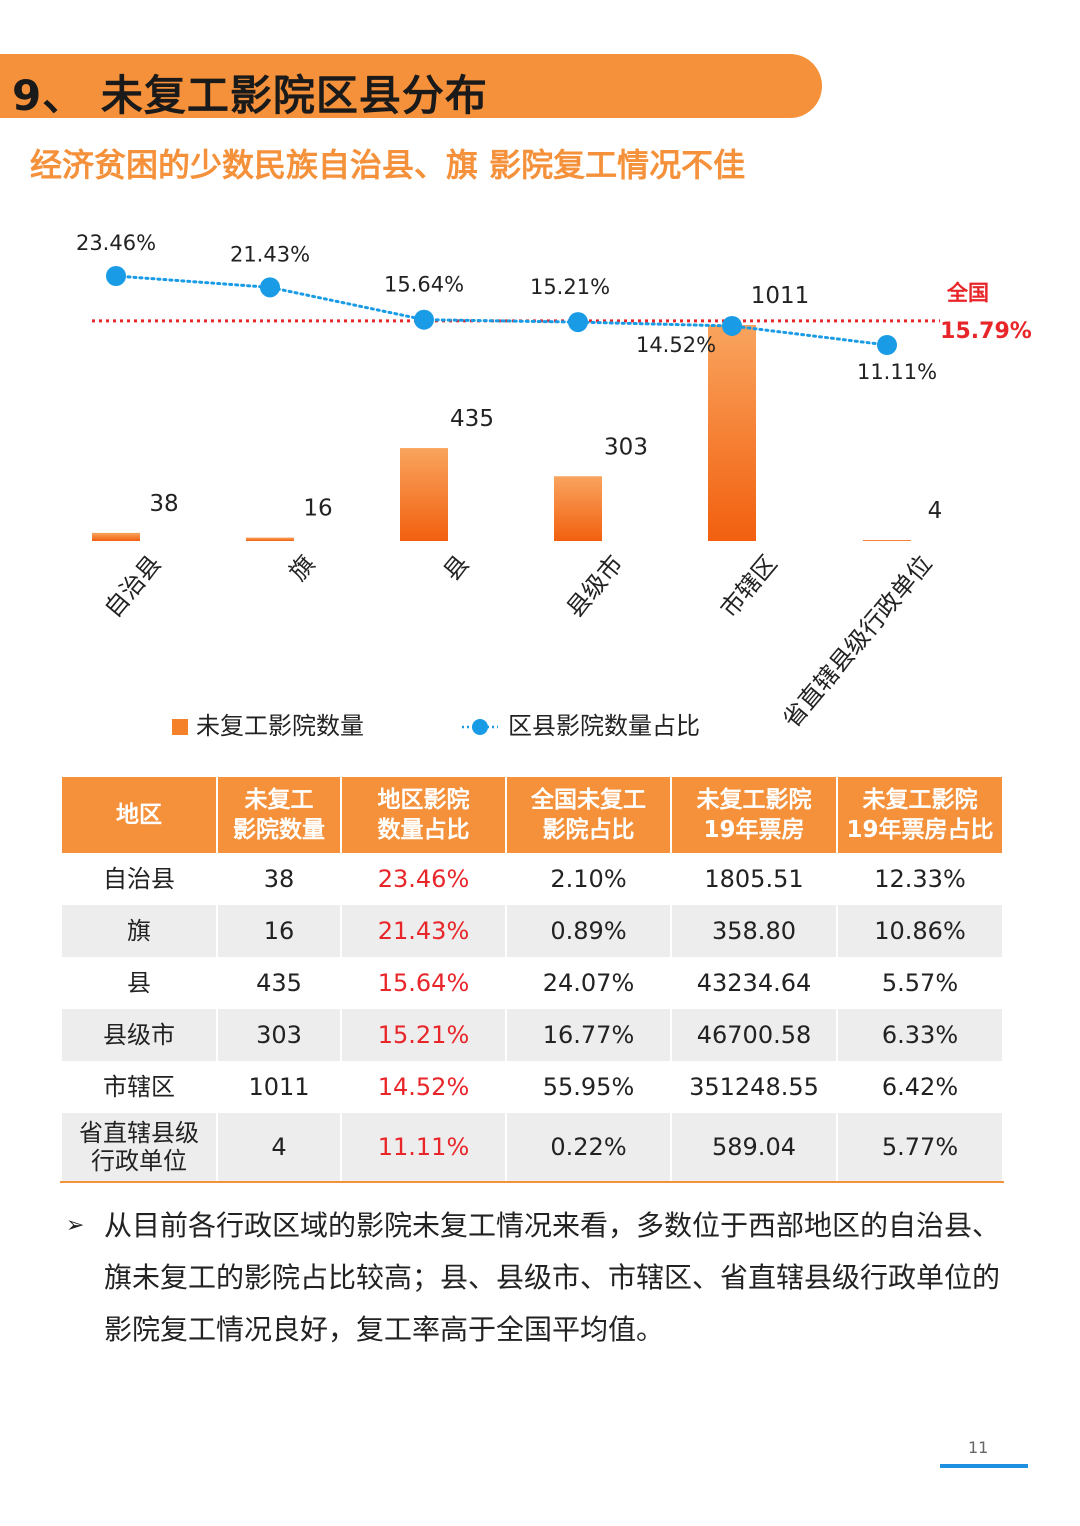 This screenshot has height=1526, width=1080. Describe the element at coordinates (279, 931) in the screenshot. I see `cell-count: 16` at that location.